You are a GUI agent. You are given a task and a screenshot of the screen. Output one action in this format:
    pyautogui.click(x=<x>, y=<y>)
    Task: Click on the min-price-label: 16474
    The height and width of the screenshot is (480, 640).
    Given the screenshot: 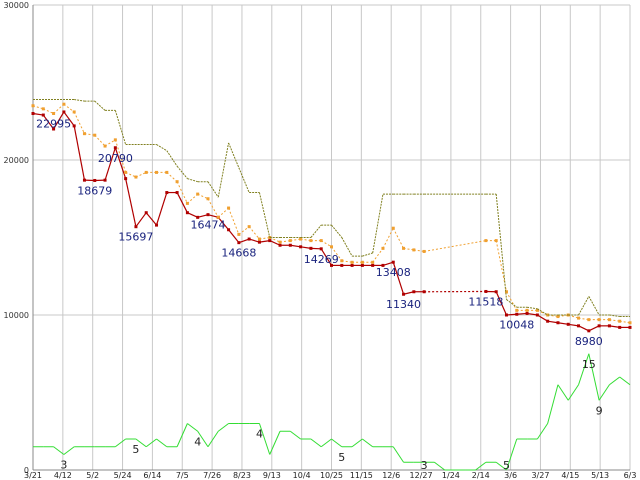 What is the action you would take?
    pyautogui.click(x=207, y=225)
    